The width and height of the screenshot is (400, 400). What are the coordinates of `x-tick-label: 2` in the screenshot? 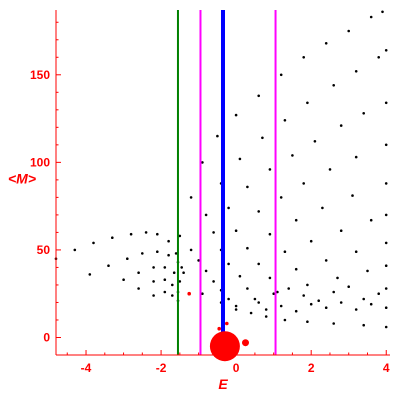 It's located at (311, 368).